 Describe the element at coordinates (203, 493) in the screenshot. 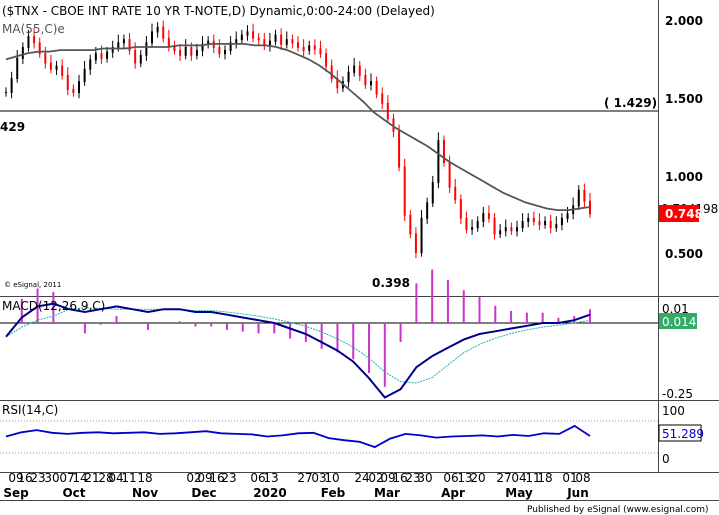

I see `x-axis-month-label: Dec` at that location.